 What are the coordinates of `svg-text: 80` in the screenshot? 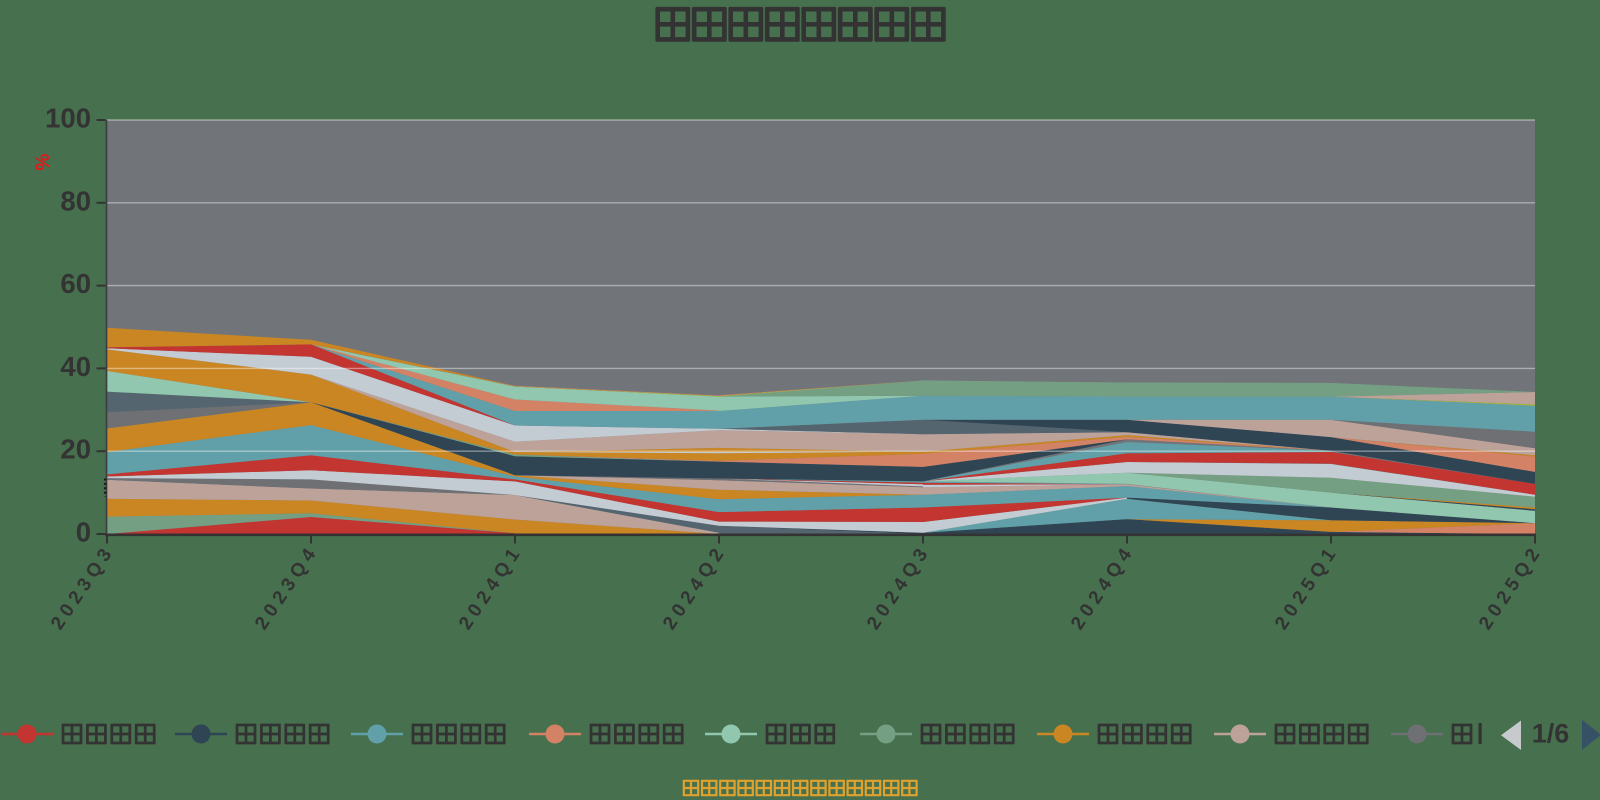 It's located at (75, 200).